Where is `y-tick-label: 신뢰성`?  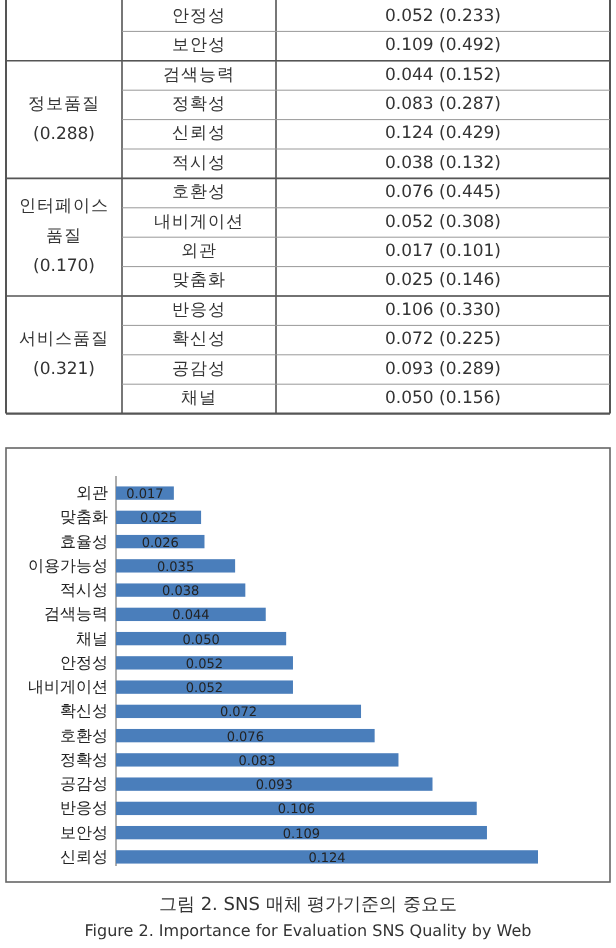 y-tick-label: 신뢰성 is located at coordinates (84, 856).